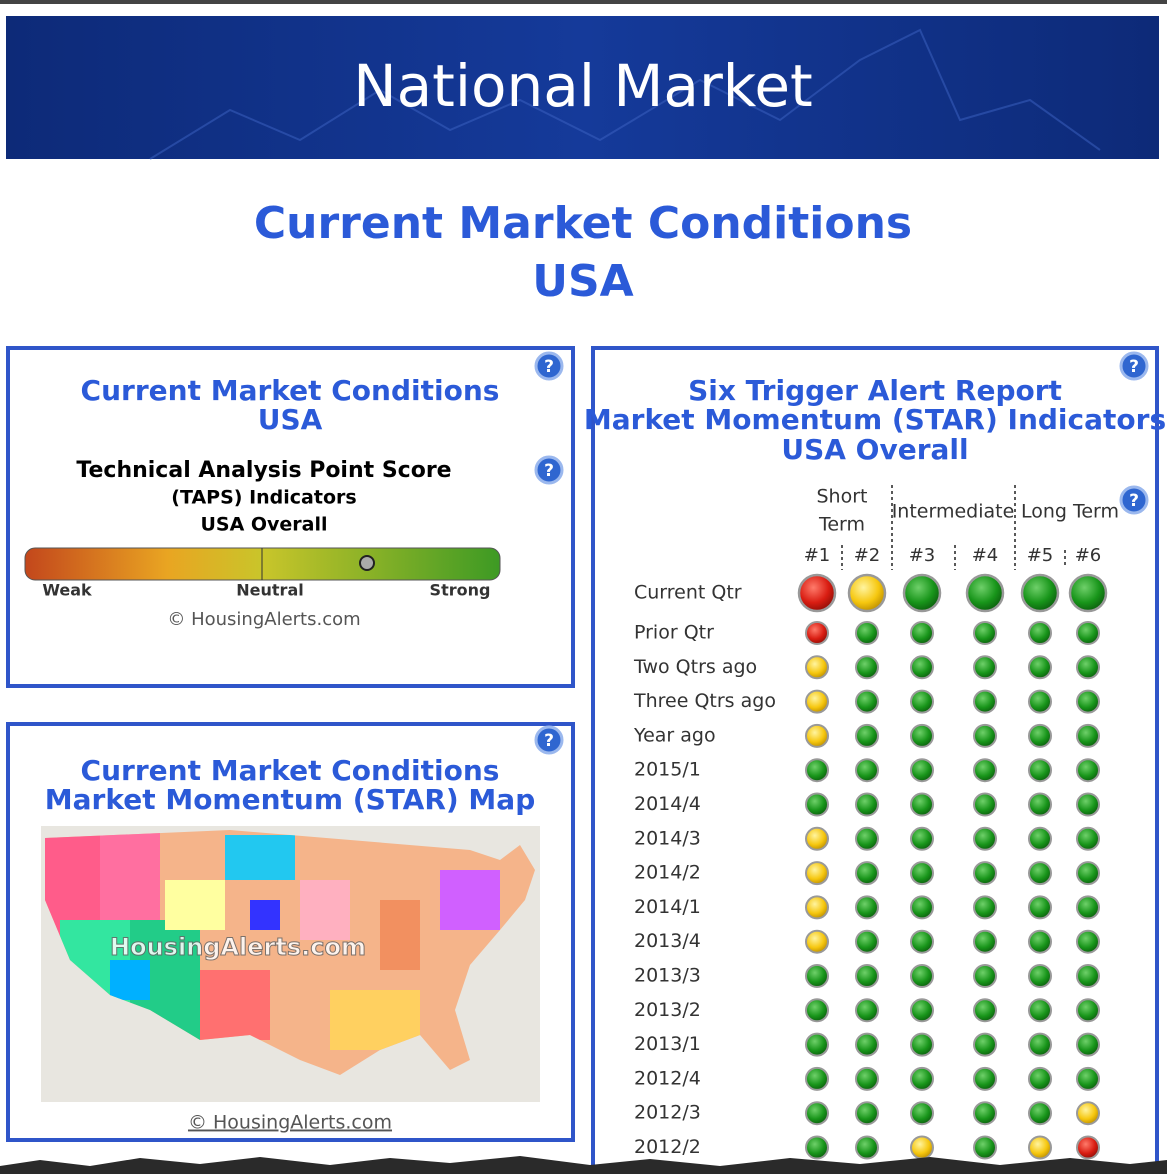 This screenshot has height=1174, width=1167. Describe the element at coordinates (290, 419) in the screenshot. I see `panel-title: USA` at that location.